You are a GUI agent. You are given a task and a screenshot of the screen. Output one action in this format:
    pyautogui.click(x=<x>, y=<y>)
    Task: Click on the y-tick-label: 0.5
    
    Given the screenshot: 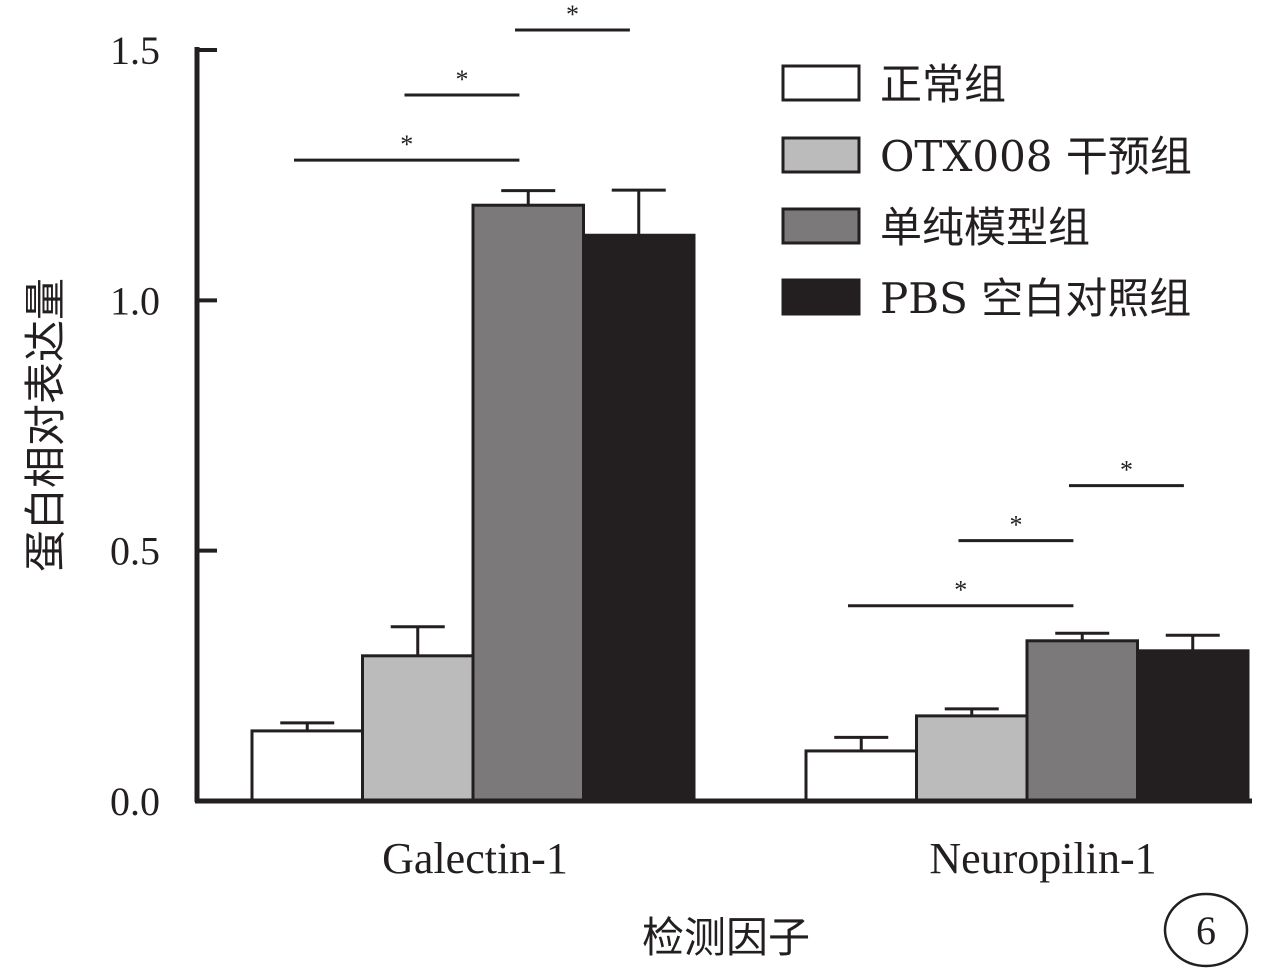 What is the action you would take?
    pyautogui.click(x=135, y=551)
    